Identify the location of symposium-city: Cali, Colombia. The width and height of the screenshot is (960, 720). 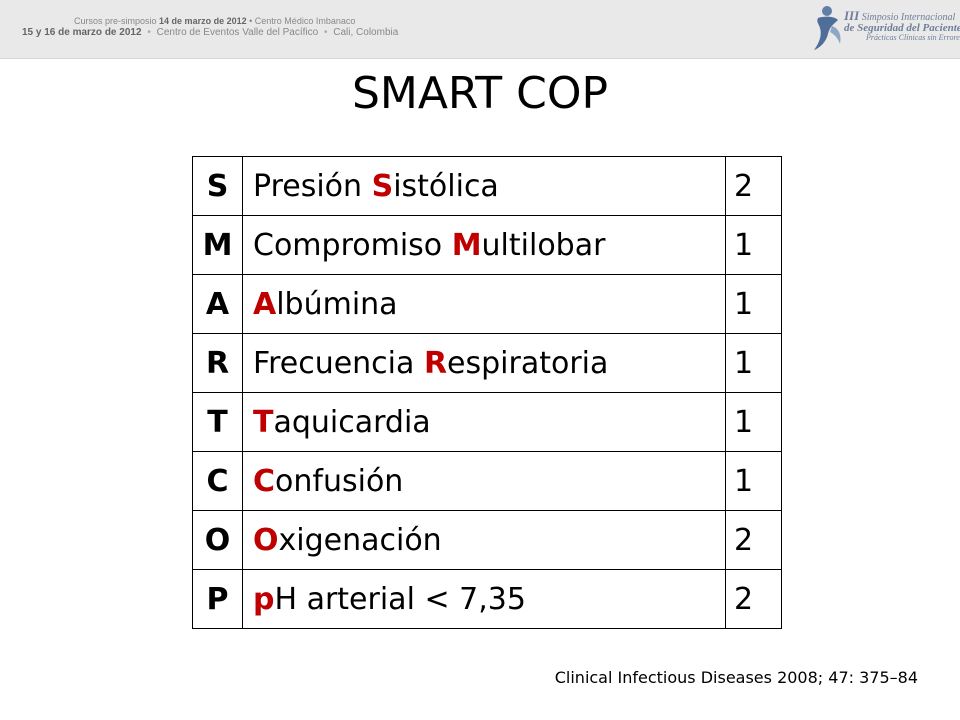
(366, 32).